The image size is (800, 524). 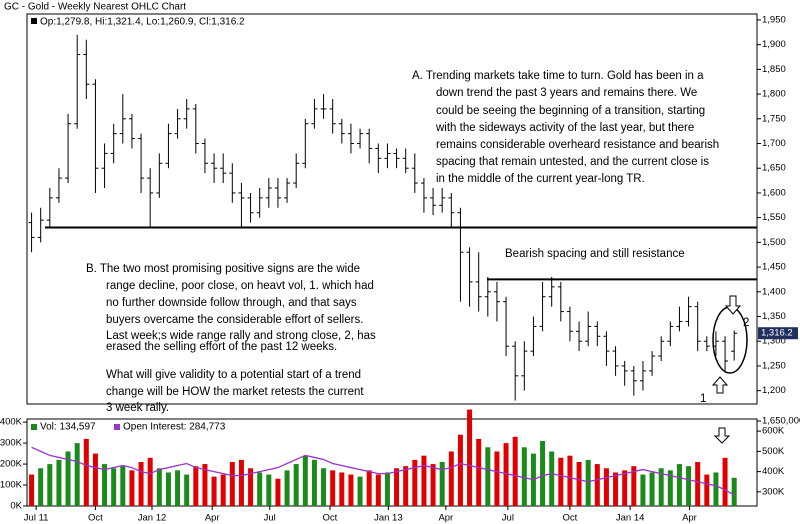 What do you see at coordinates (34, 21) in the screenshot?
I see `legend-swatch` at bounding box center [34, 21].